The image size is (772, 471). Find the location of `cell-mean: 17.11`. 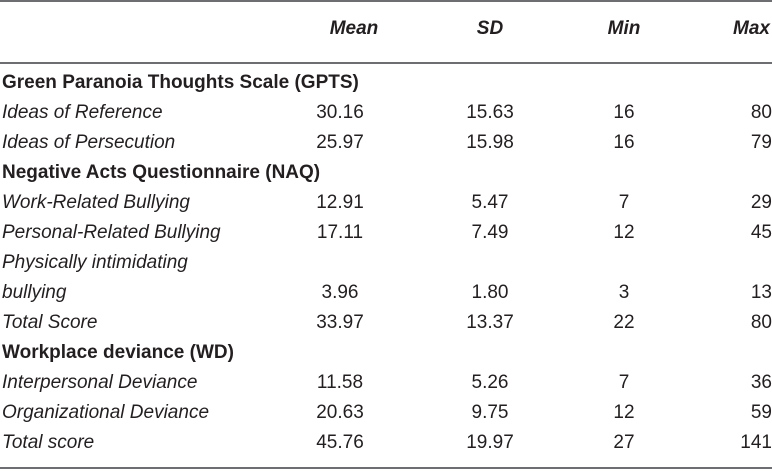

cell-mean: 17.11 is located at coordinates (340, 232).